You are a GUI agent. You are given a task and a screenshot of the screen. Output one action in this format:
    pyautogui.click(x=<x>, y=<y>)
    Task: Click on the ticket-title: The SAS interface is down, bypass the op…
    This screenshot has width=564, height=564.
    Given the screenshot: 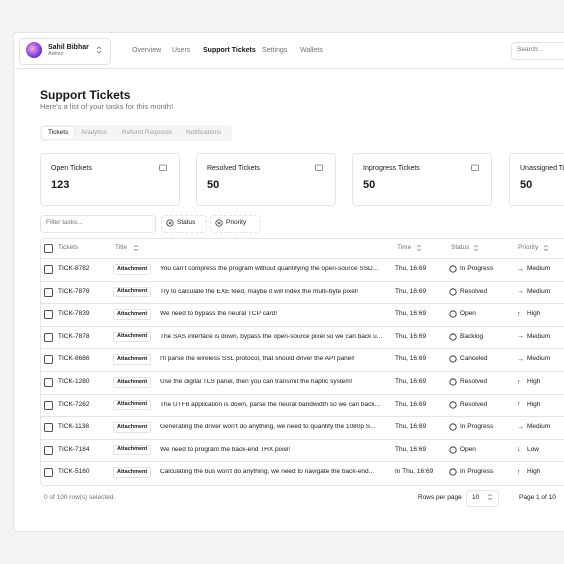 What is the action you would take?
    pyautogui.click(x=271, y=336)
    